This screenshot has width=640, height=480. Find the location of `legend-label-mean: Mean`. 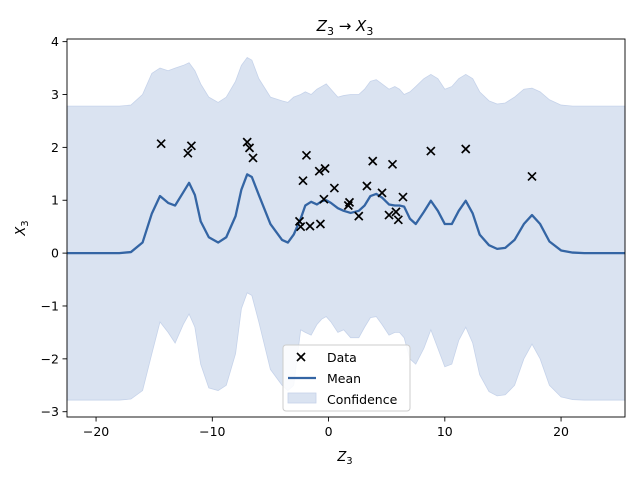

legend-label-mean: Mean is located at coordinates (344, 378).